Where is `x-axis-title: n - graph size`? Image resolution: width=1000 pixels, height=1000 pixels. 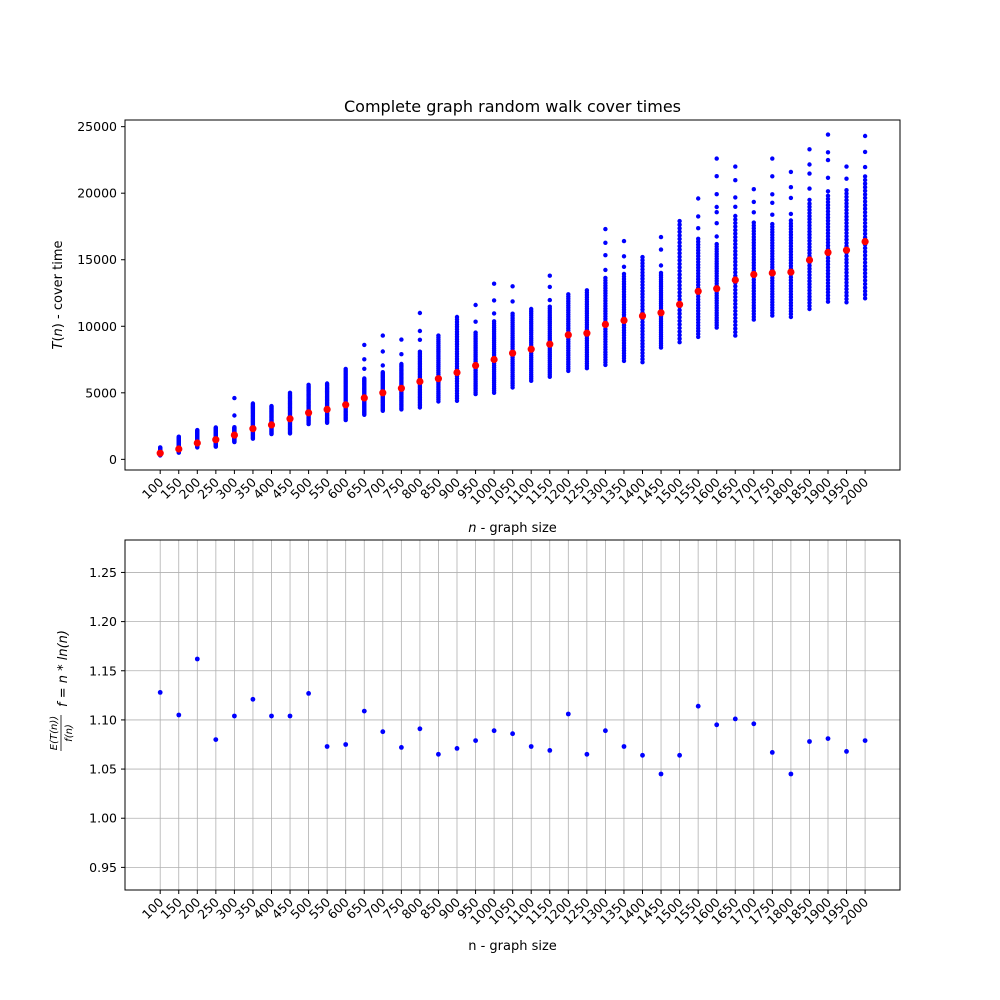 x-axis-title: n - graph size is located at coordinates (512, 528).